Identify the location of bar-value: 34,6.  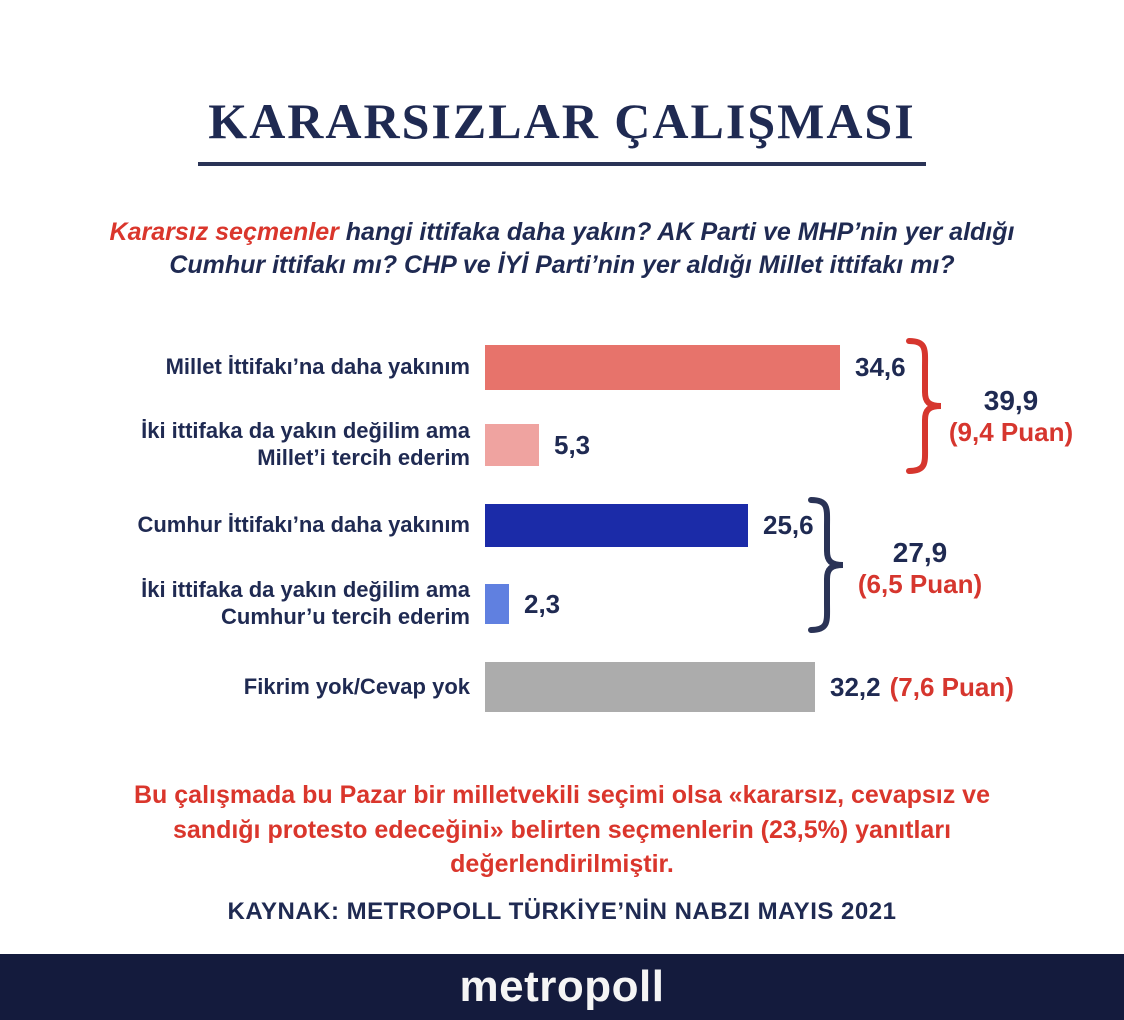
(880, 367).